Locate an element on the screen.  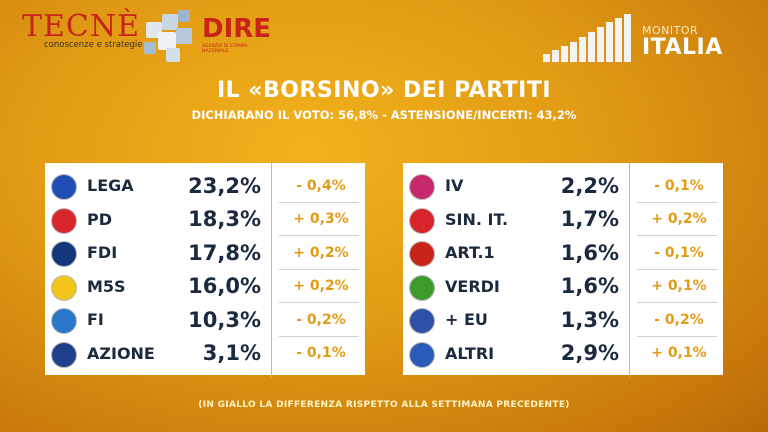
italia-label: ITALIA is located at coordinates (682, 47).